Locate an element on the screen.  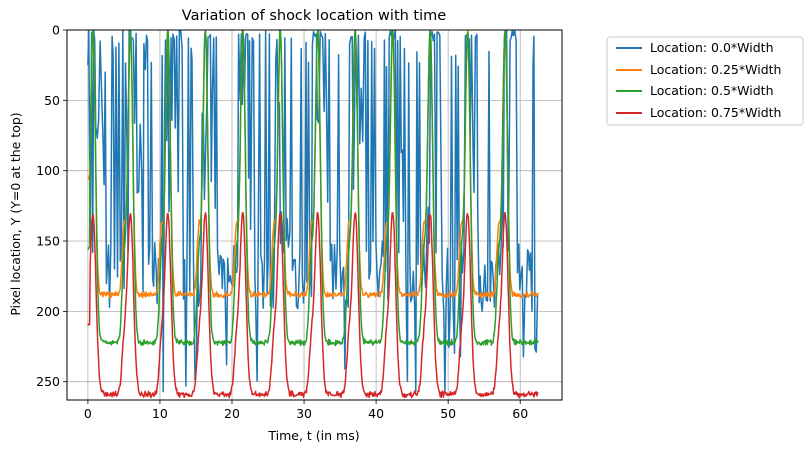
x-axis-title: Time, t (in ms) is located at coordinates (313, 435).